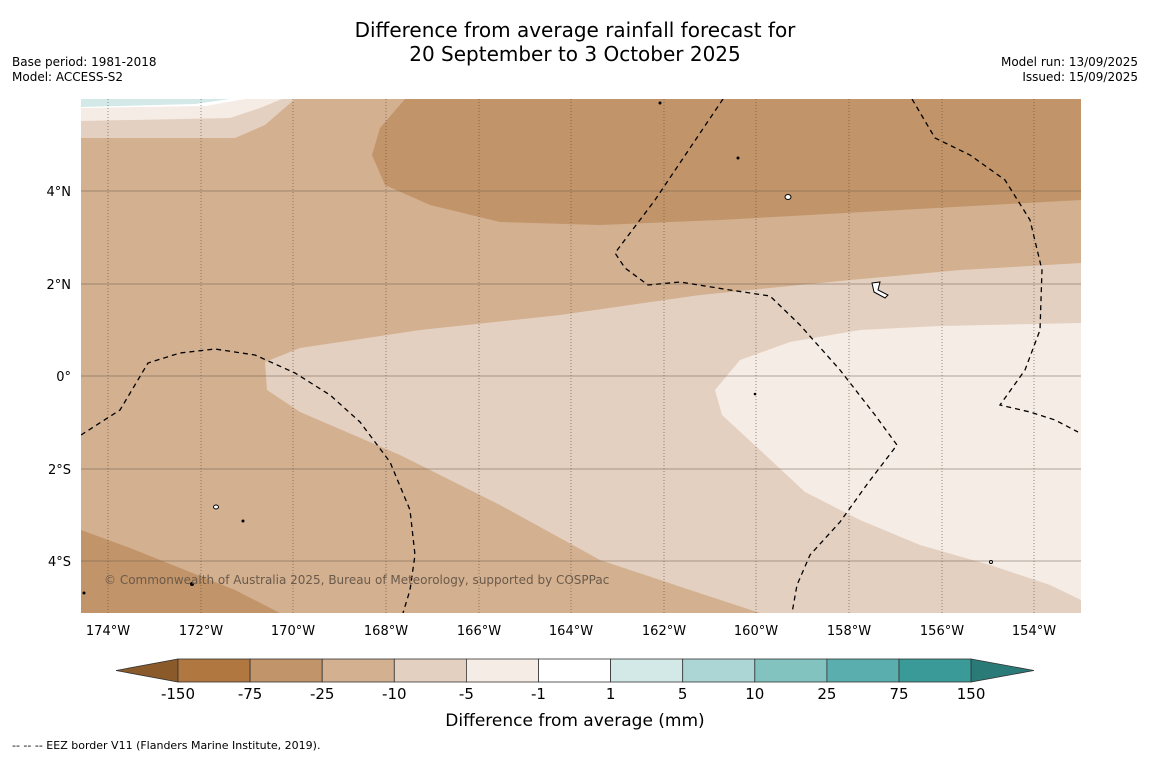  I want to click on colorbar-tick: -25, so click(322, 694).